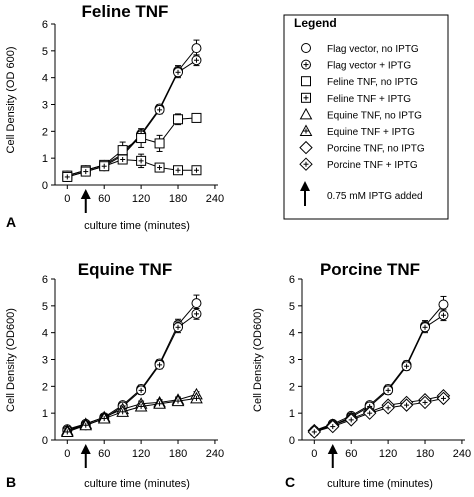  I want to click on chart-title: Equine TNF, so click(125, 269).